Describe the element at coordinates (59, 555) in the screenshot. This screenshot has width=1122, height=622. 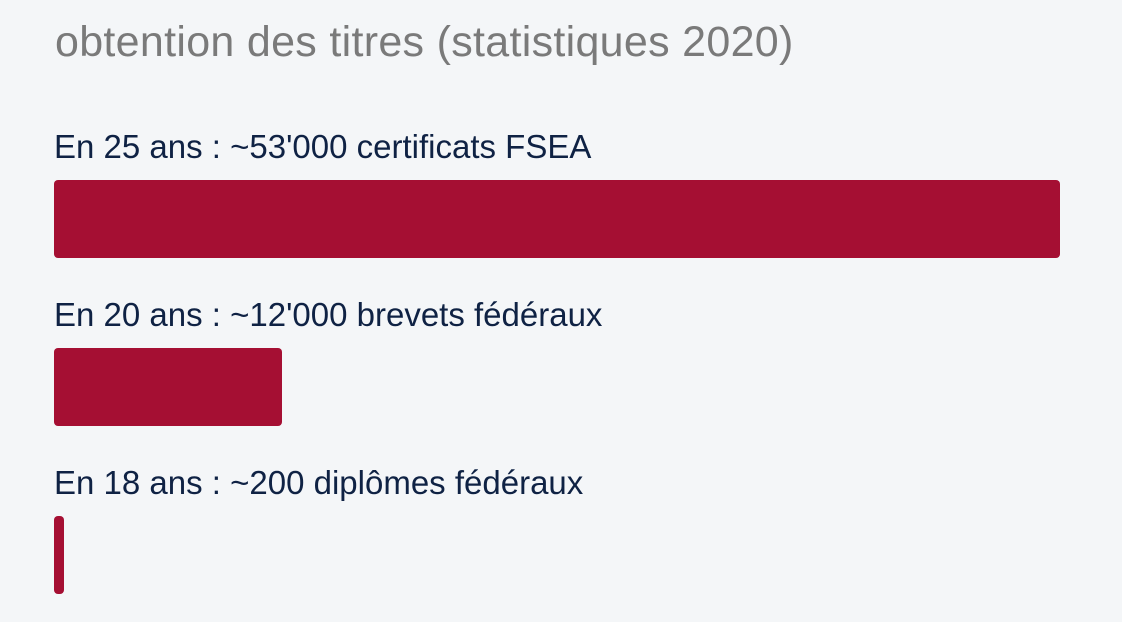
I see `bar-diplomes` at that location.